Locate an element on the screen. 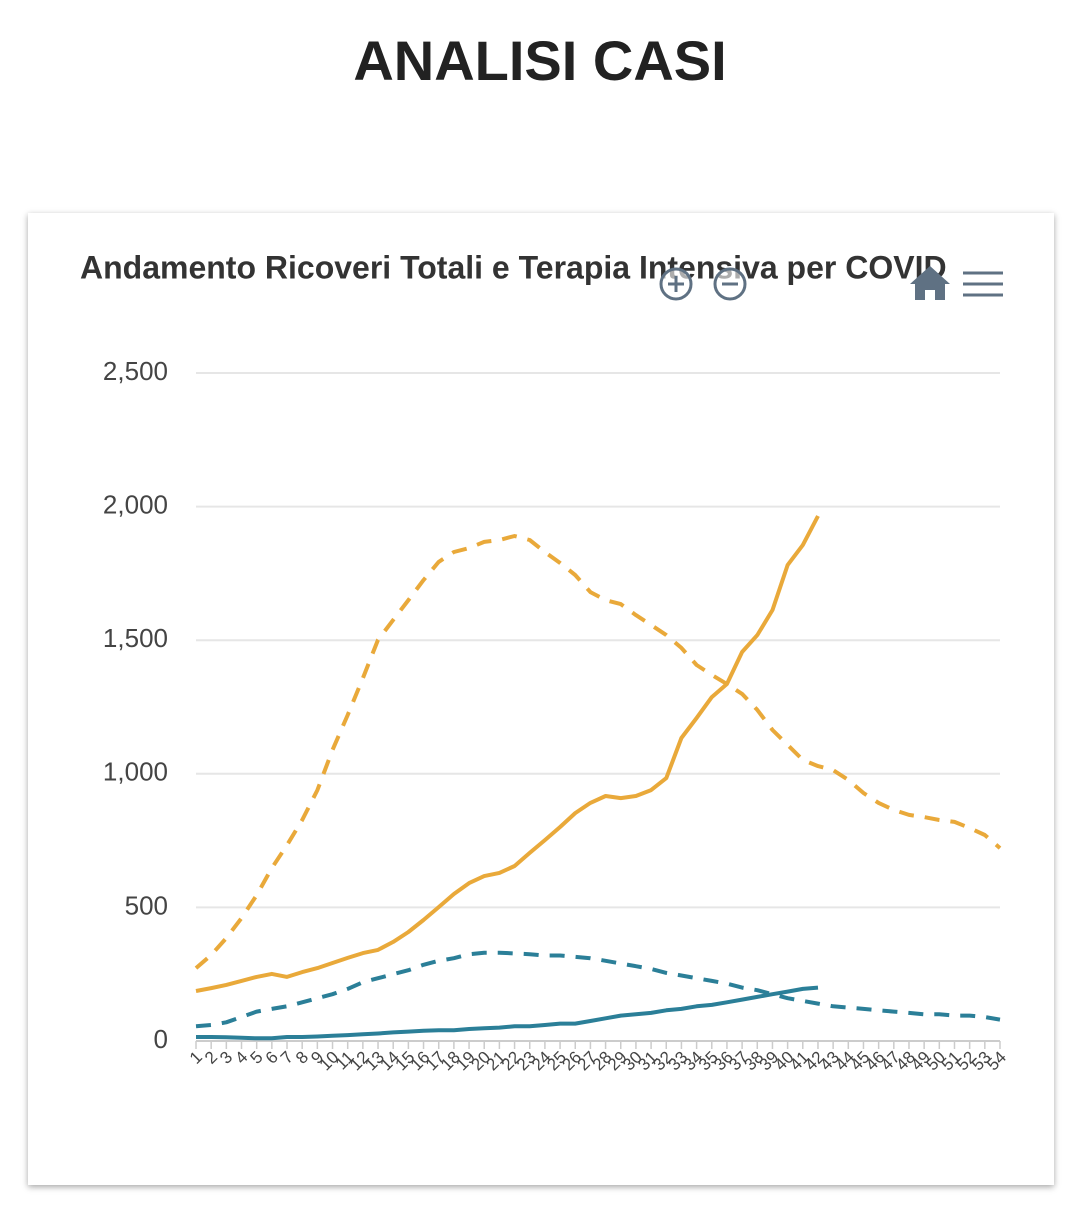  x-tick-label: 7 is located at coordinates (287, 1058).